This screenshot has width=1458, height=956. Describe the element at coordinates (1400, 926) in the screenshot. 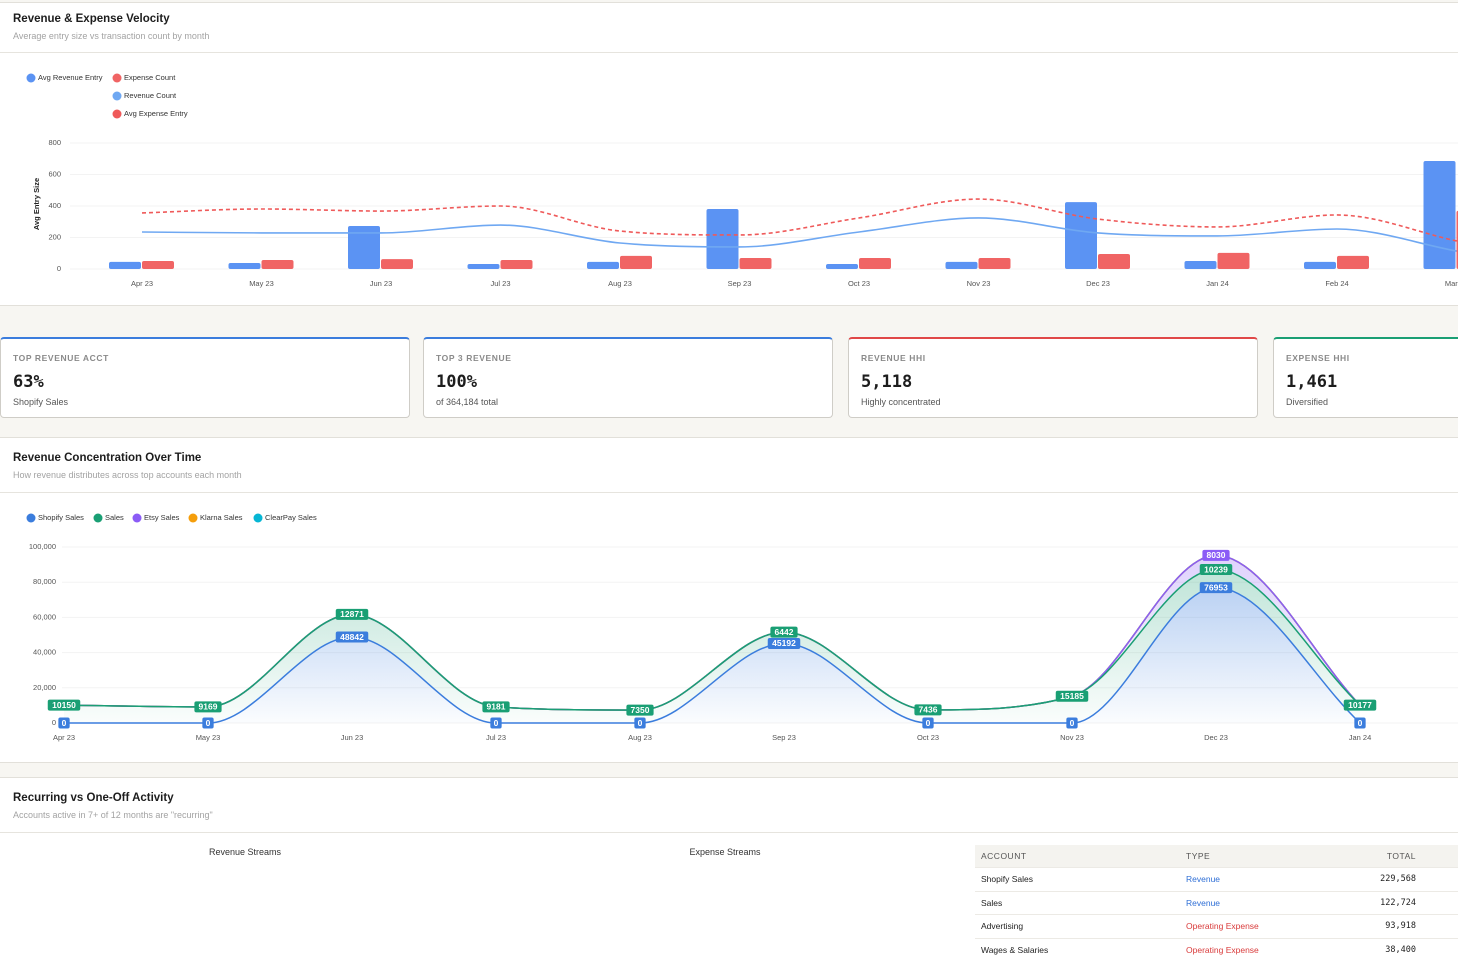

I see `table-cell: 93,918` at that location.